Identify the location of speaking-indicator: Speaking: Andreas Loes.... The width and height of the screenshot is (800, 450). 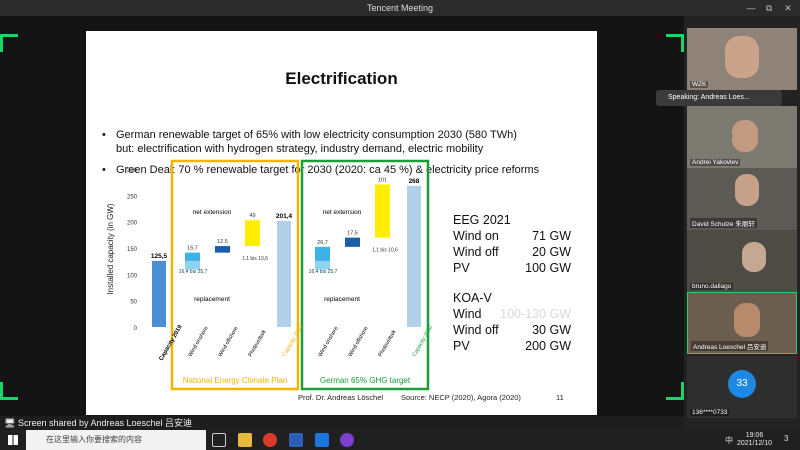
(719, 98).